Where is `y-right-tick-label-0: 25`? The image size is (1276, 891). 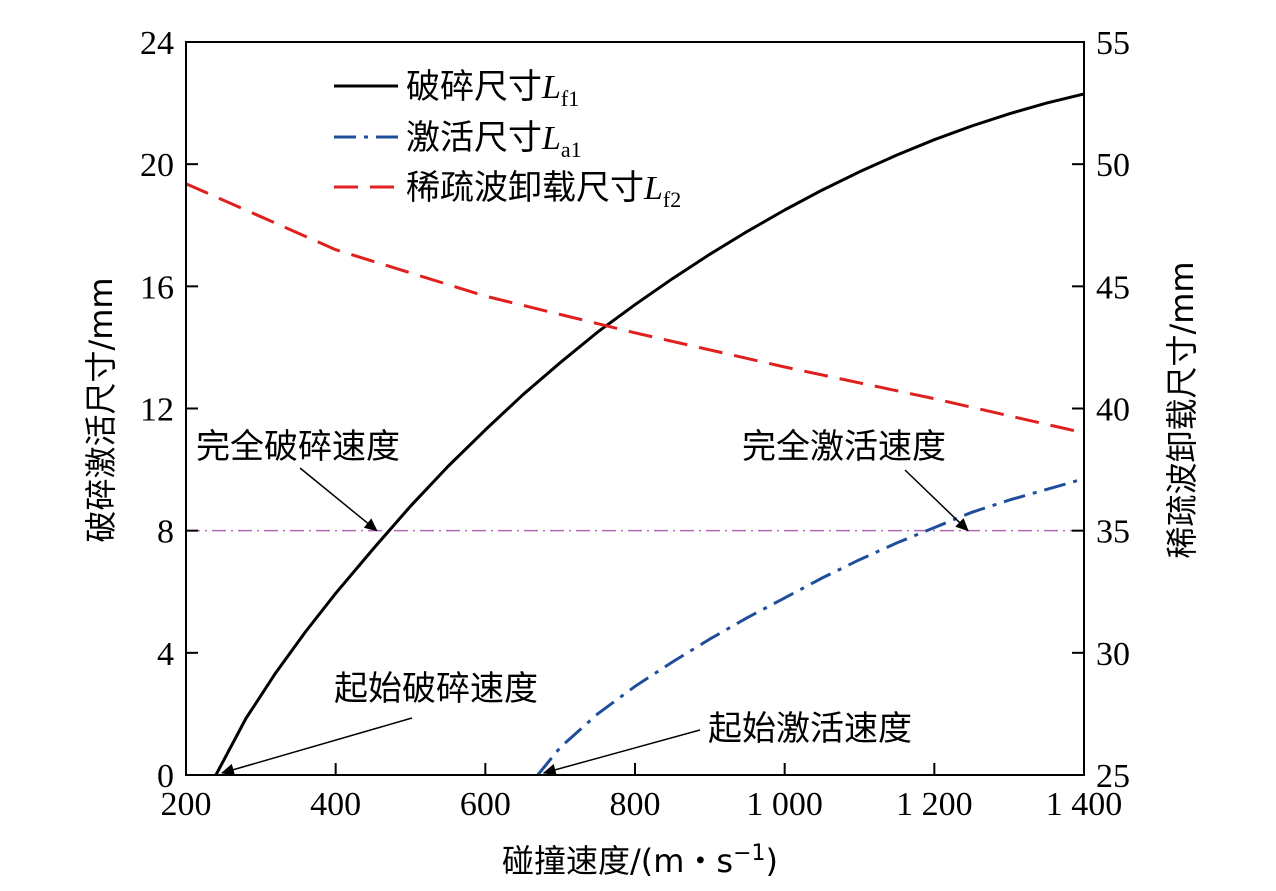
y-right-tick-label-0: 25 is located at coordinates (1113, 776).